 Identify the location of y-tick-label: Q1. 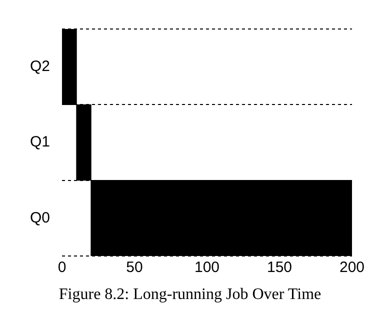
(40, 142).